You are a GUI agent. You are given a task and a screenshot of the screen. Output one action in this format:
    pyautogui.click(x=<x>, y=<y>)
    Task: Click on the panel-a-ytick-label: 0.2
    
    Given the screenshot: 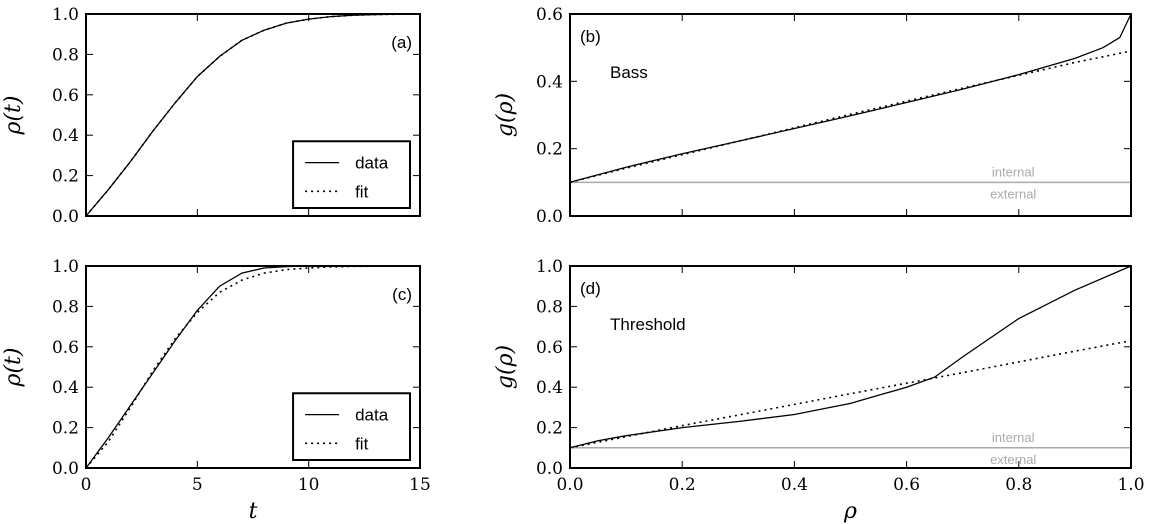 What is the action you would take?
    pyautogui.click(x=65, y=177)
    